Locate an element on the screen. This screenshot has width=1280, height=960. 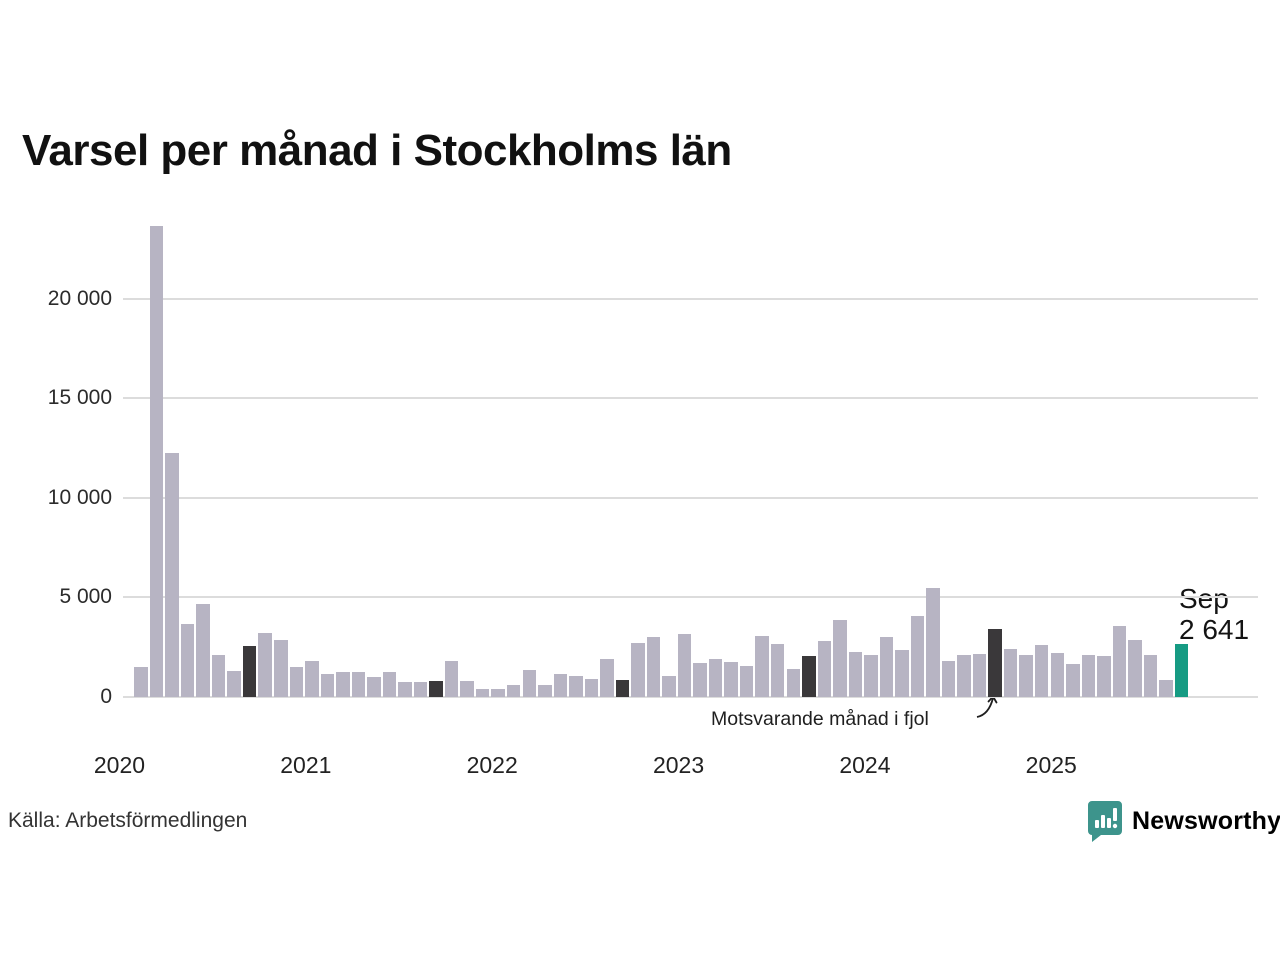
current-month-value: 2 641 is located at coordinates (1214, 629).